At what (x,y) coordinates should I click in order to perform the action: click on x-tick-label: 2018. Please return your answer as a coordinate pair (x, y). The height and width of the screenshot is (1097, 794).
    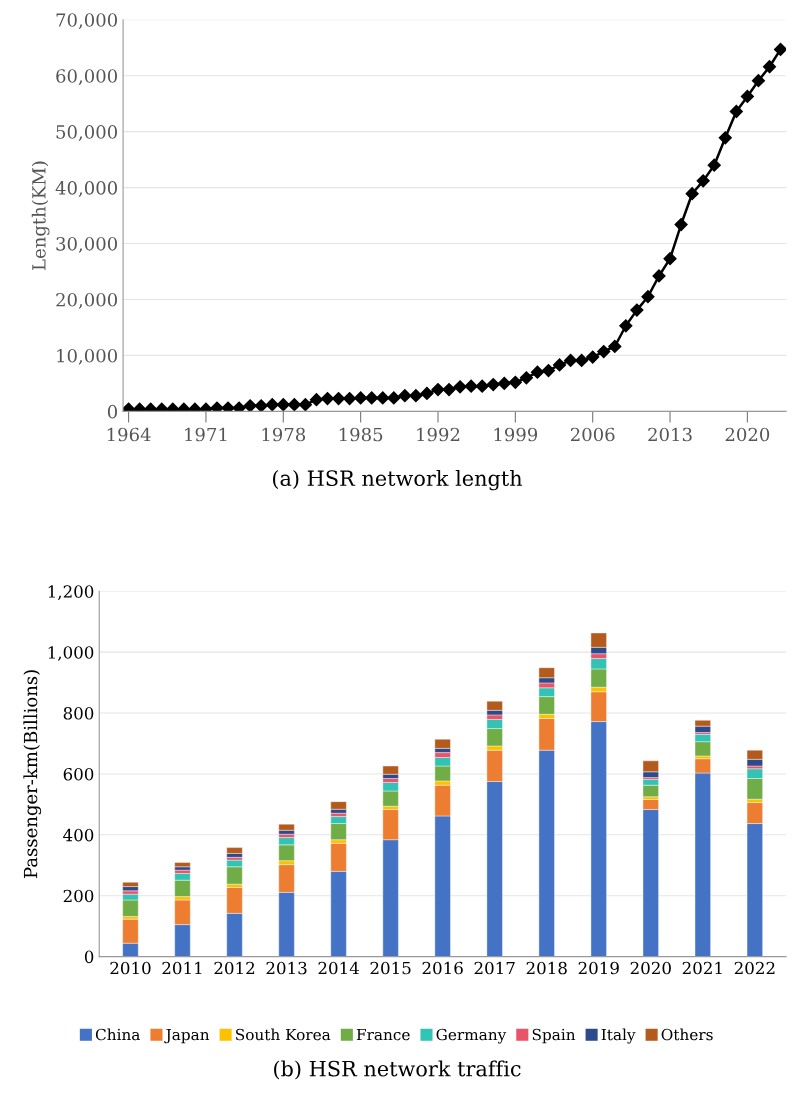
    Looking at the image, I should click on (546, 968).